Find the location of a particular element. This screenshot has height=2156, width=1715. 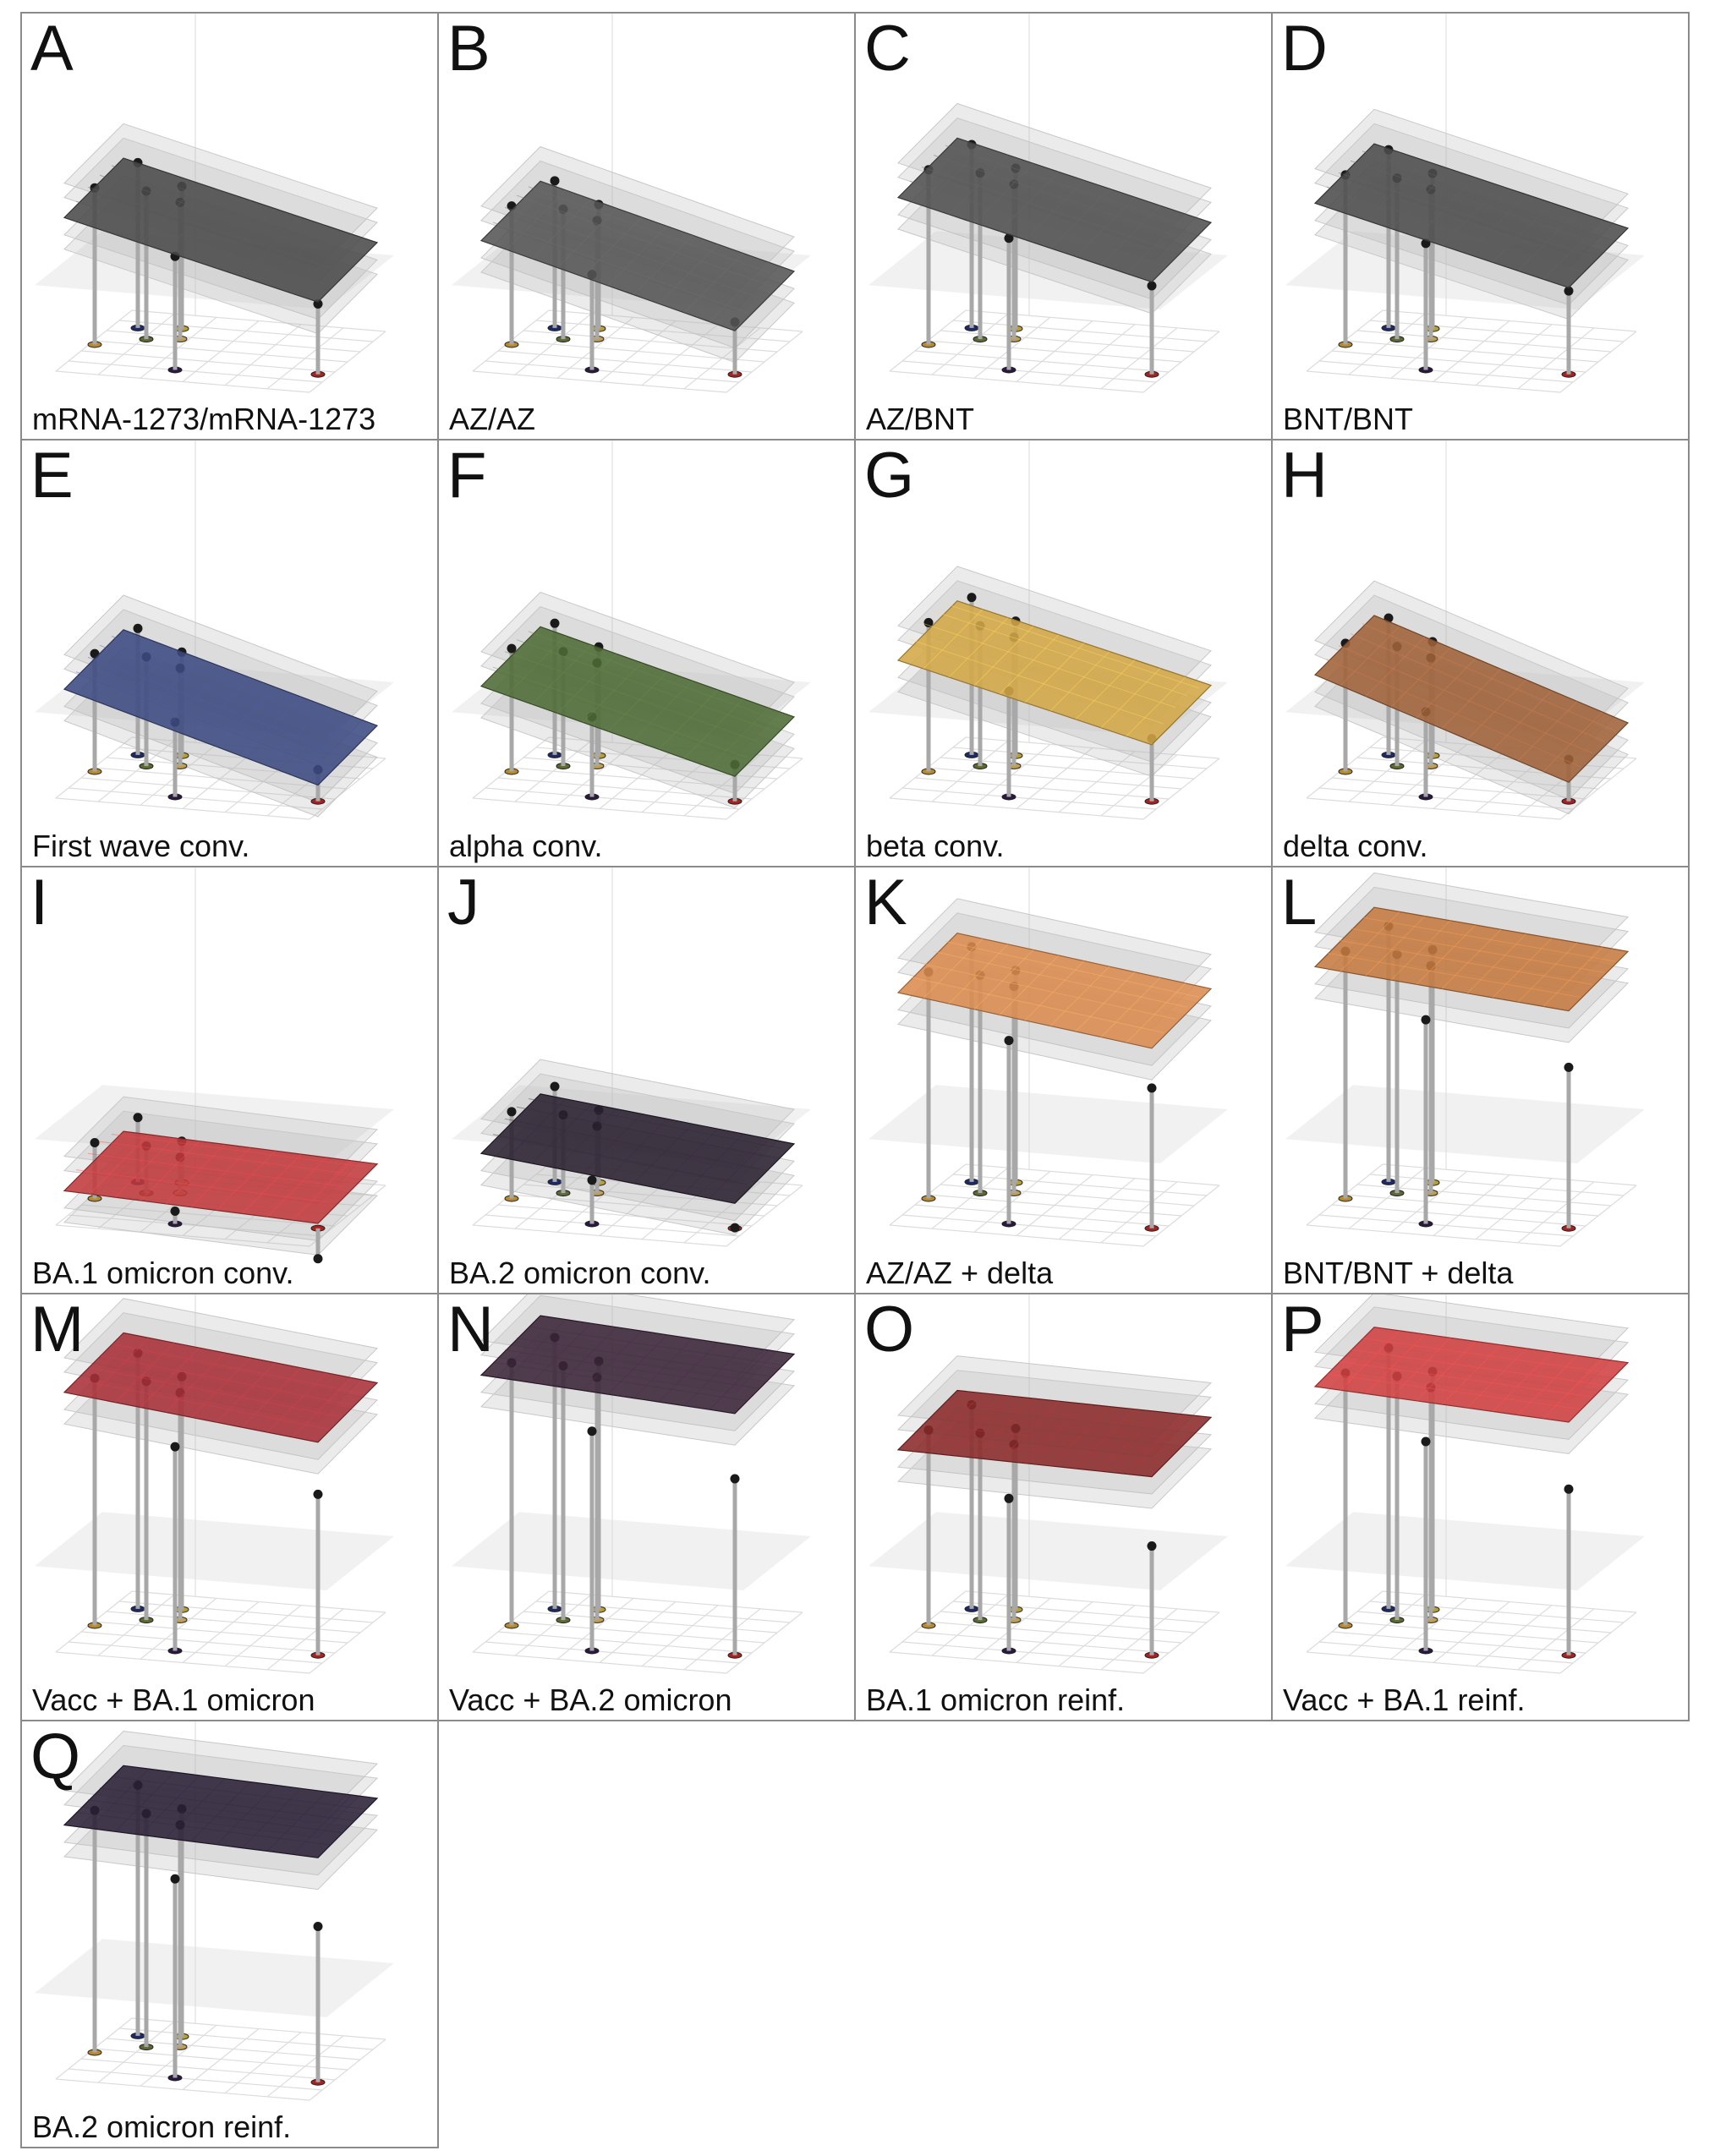

panel-caption: First wave conv. is located at coordinates (141, 846).